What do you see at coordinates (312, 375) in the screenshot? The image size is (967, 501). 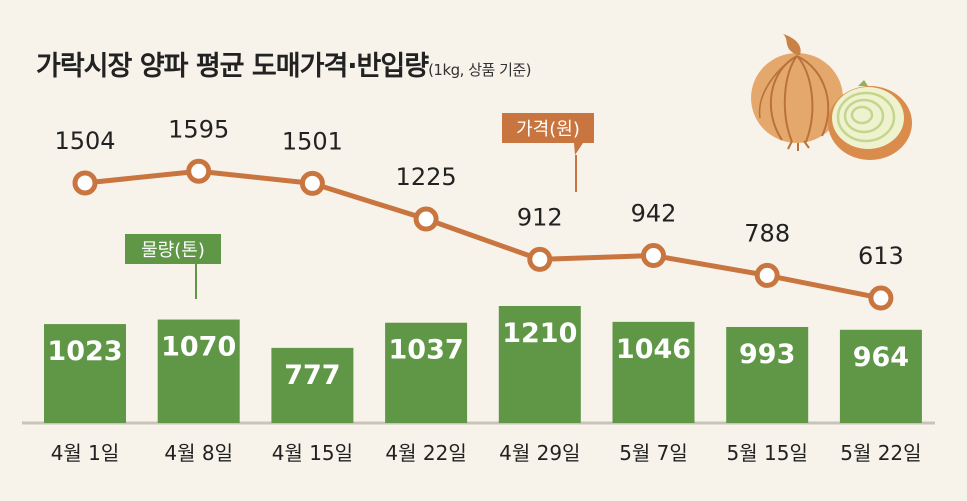 I see `bar-value-label: 777` at bounding box center [312, 375].